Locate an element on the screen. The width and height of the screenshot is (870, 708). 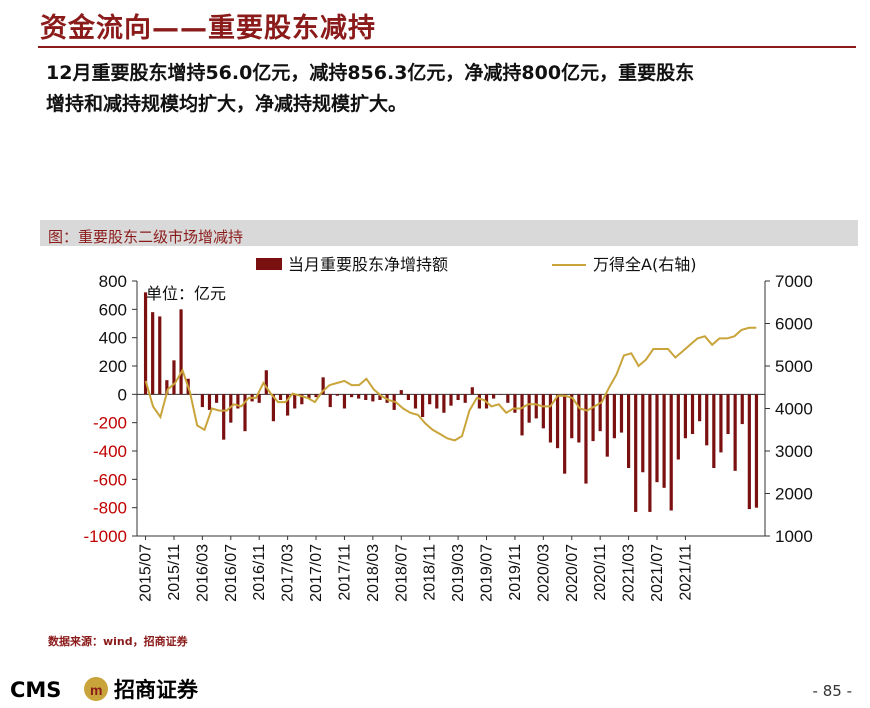
x-tick-label: 2017/07 is located at coordinates (316, 573).